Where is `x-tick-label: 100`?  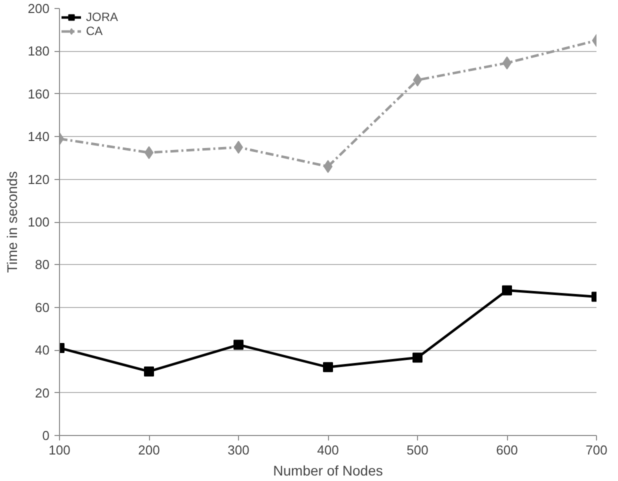 x-tick-label: 100 is located at coordinates (59, 450).